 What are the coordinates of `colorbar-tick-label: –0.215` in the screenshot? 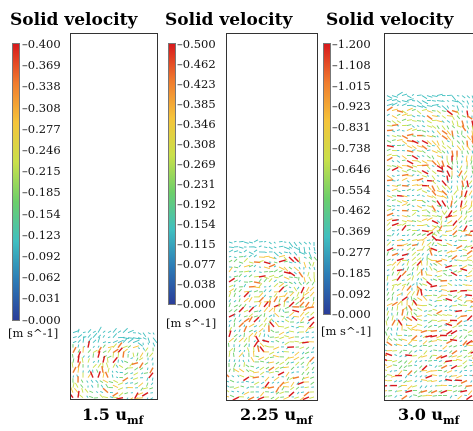 It's located at (41, 171).